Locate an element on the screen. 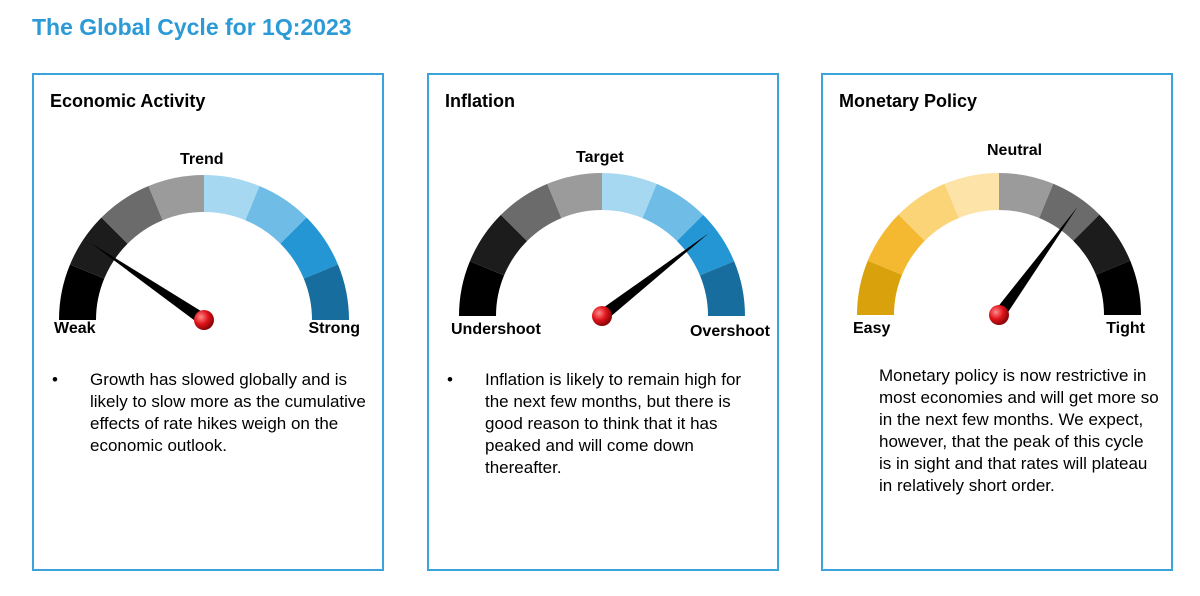 The height and width of the screenshot is (596, 1200). page-title: The Global Cycle for 1Q:2023 is located at coordinates (192, 27).